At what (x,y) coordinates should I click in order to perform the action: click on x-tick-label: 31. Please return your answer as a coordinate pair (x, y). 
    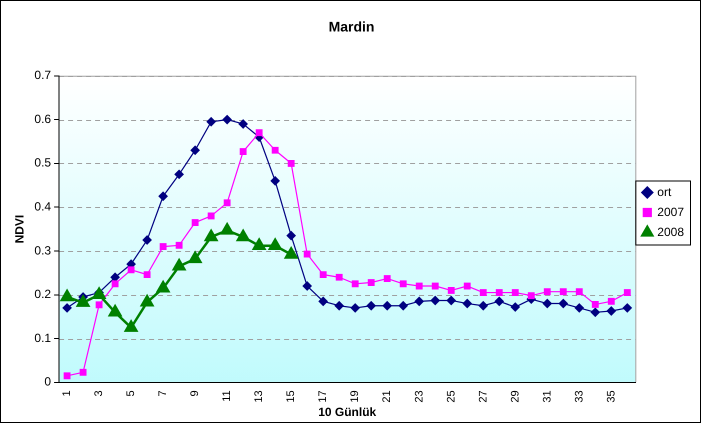
    Looking at the image, I should click on (547, 396).